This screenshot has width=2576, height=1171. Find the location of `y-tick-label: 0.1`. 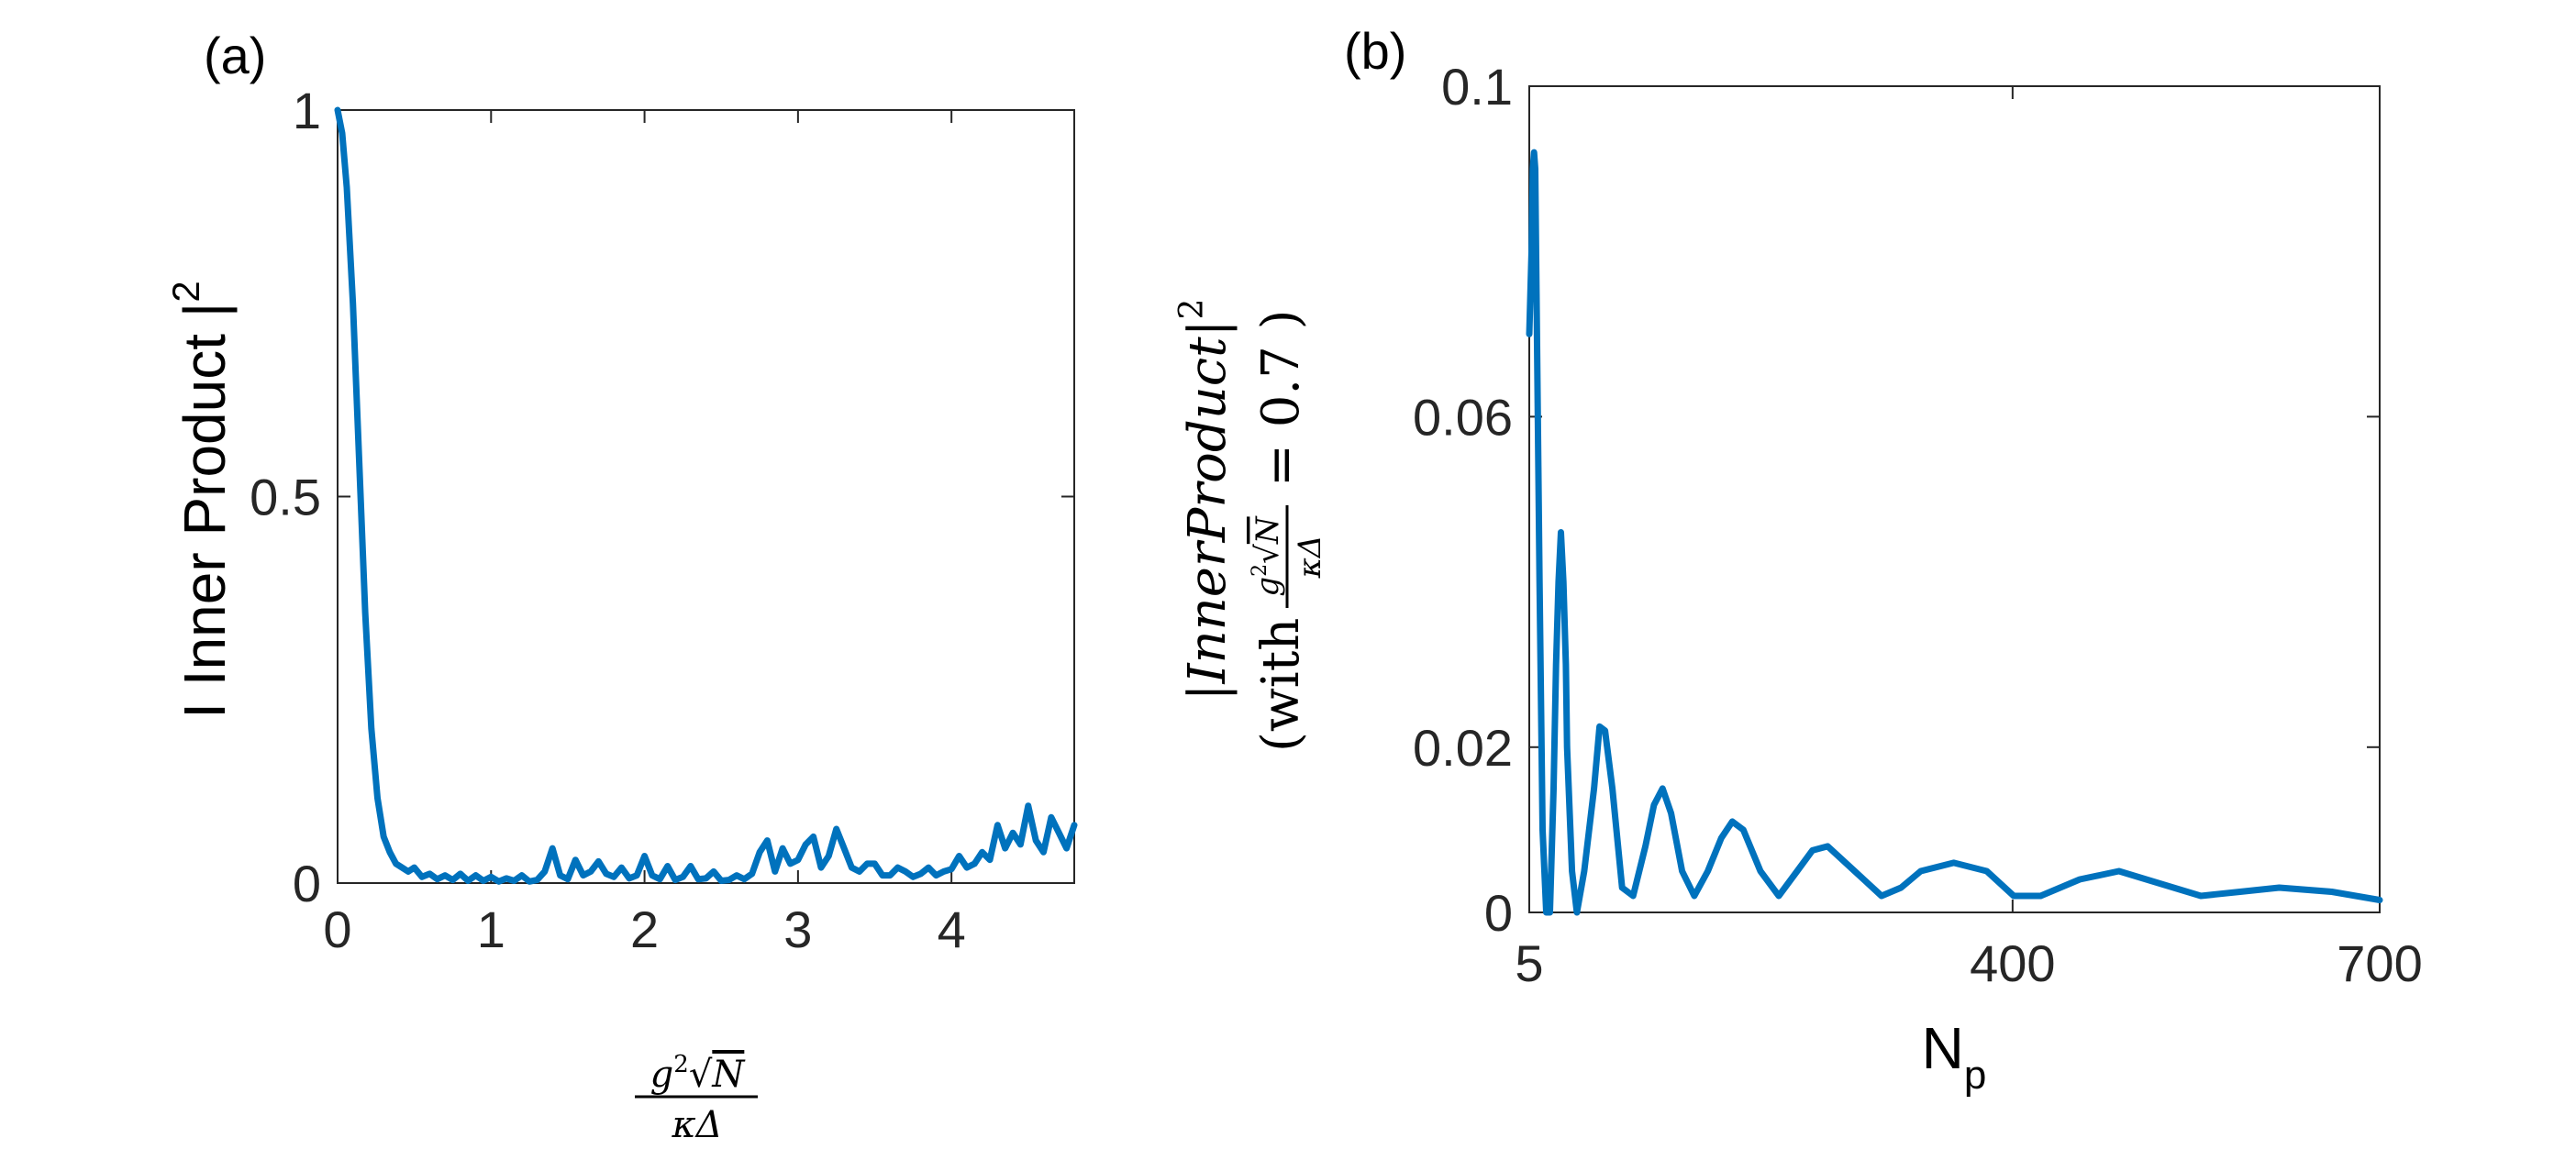

y-tick-label: 0.1 is located at coordinates (1477, 87).